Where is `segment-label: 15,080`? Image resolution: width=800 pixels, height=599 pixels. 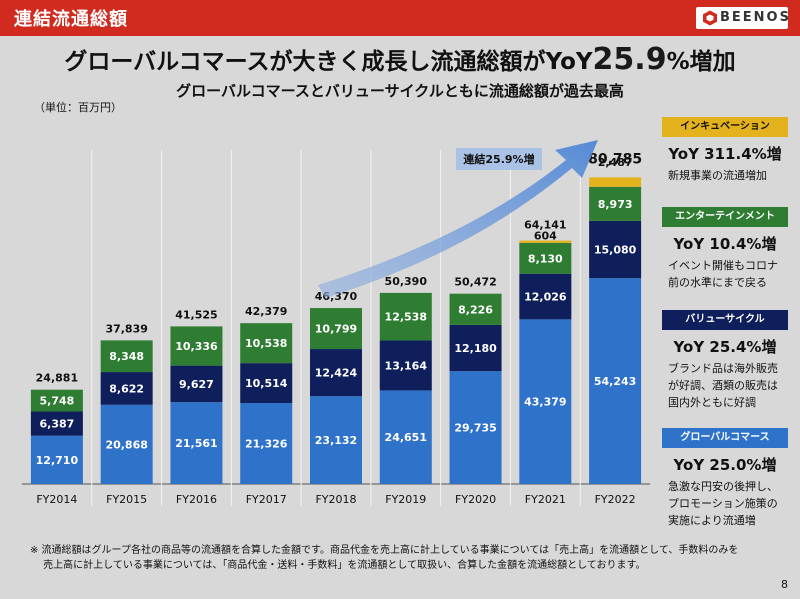
segment-label: 15,080 is located at coordinates (615, 250).